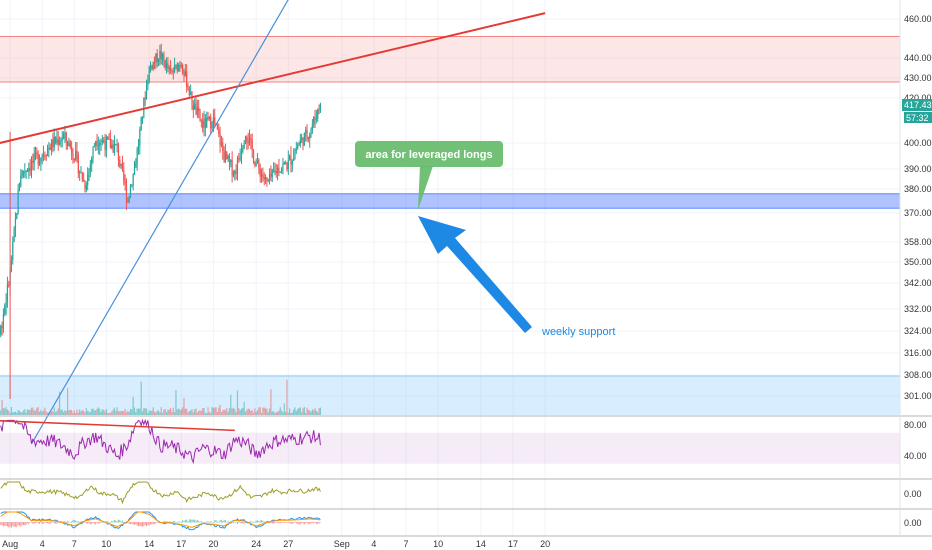 The width and height of the screenshot is (932, 550). I want to click on time-tick-10: 4, so click(373, 544).